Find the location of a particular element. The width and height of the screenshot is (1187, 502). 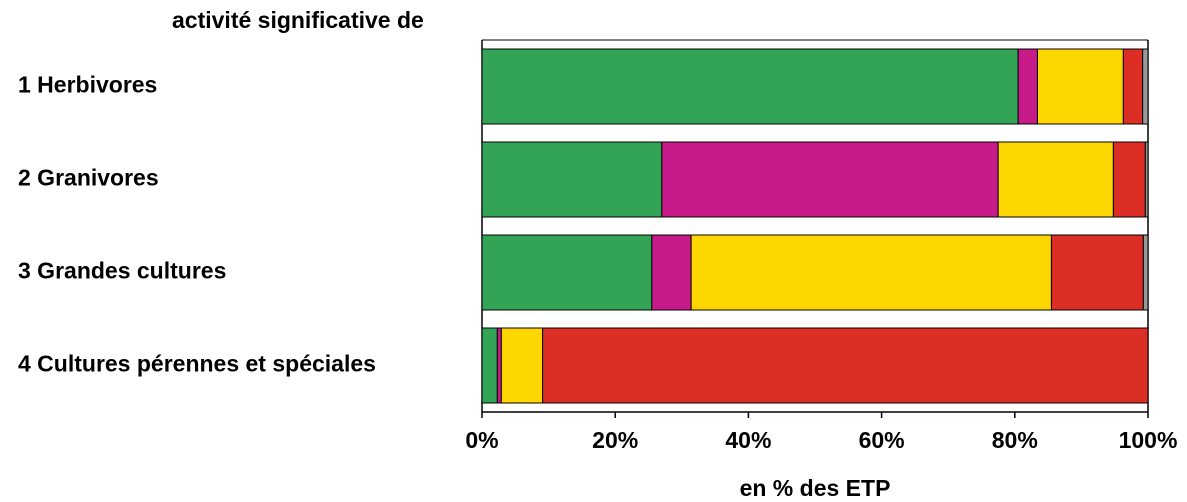

x-tick-label: 40% is located at coordinates (748, 440).